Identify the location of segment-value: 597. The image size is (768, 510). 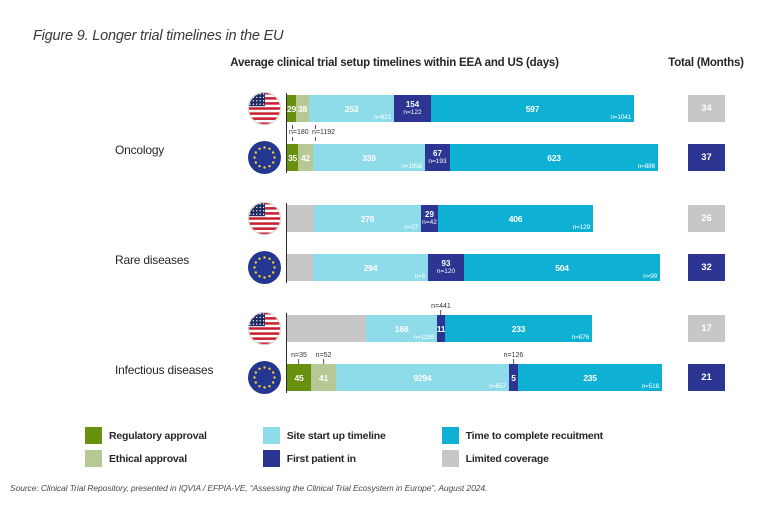
(532, 108).